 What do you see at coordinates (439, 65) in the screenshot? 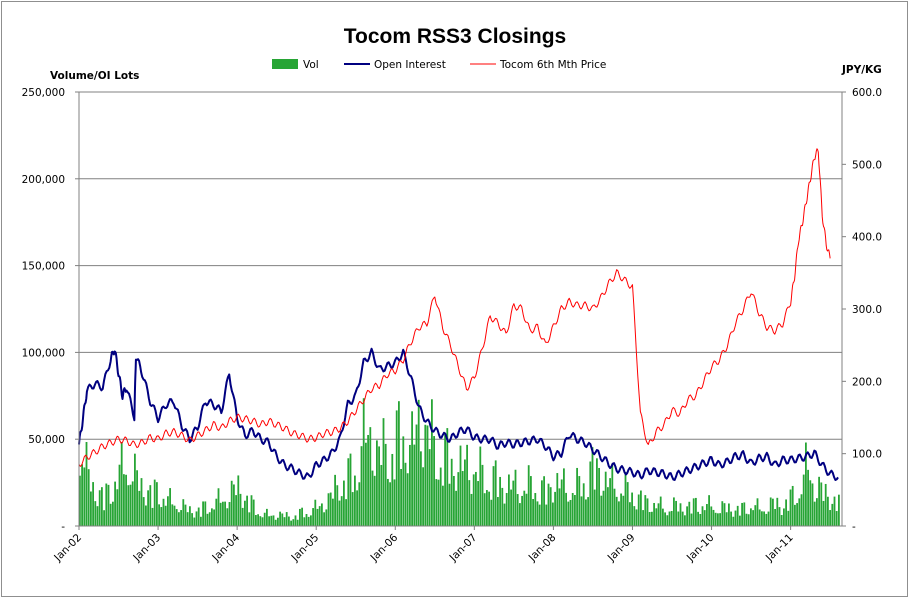
I see `legend: Vol Open Interest Tocom 6th Mth Price` at bounding box center [439, 65].